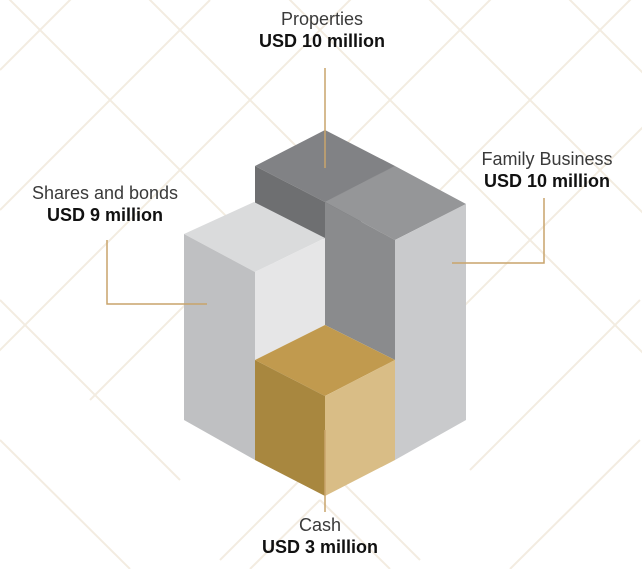  What do you see at coordinates (320, 536) in the screenshot?
I see `cash-label: Cash USD 3 million` at bounding box center [320, 536].